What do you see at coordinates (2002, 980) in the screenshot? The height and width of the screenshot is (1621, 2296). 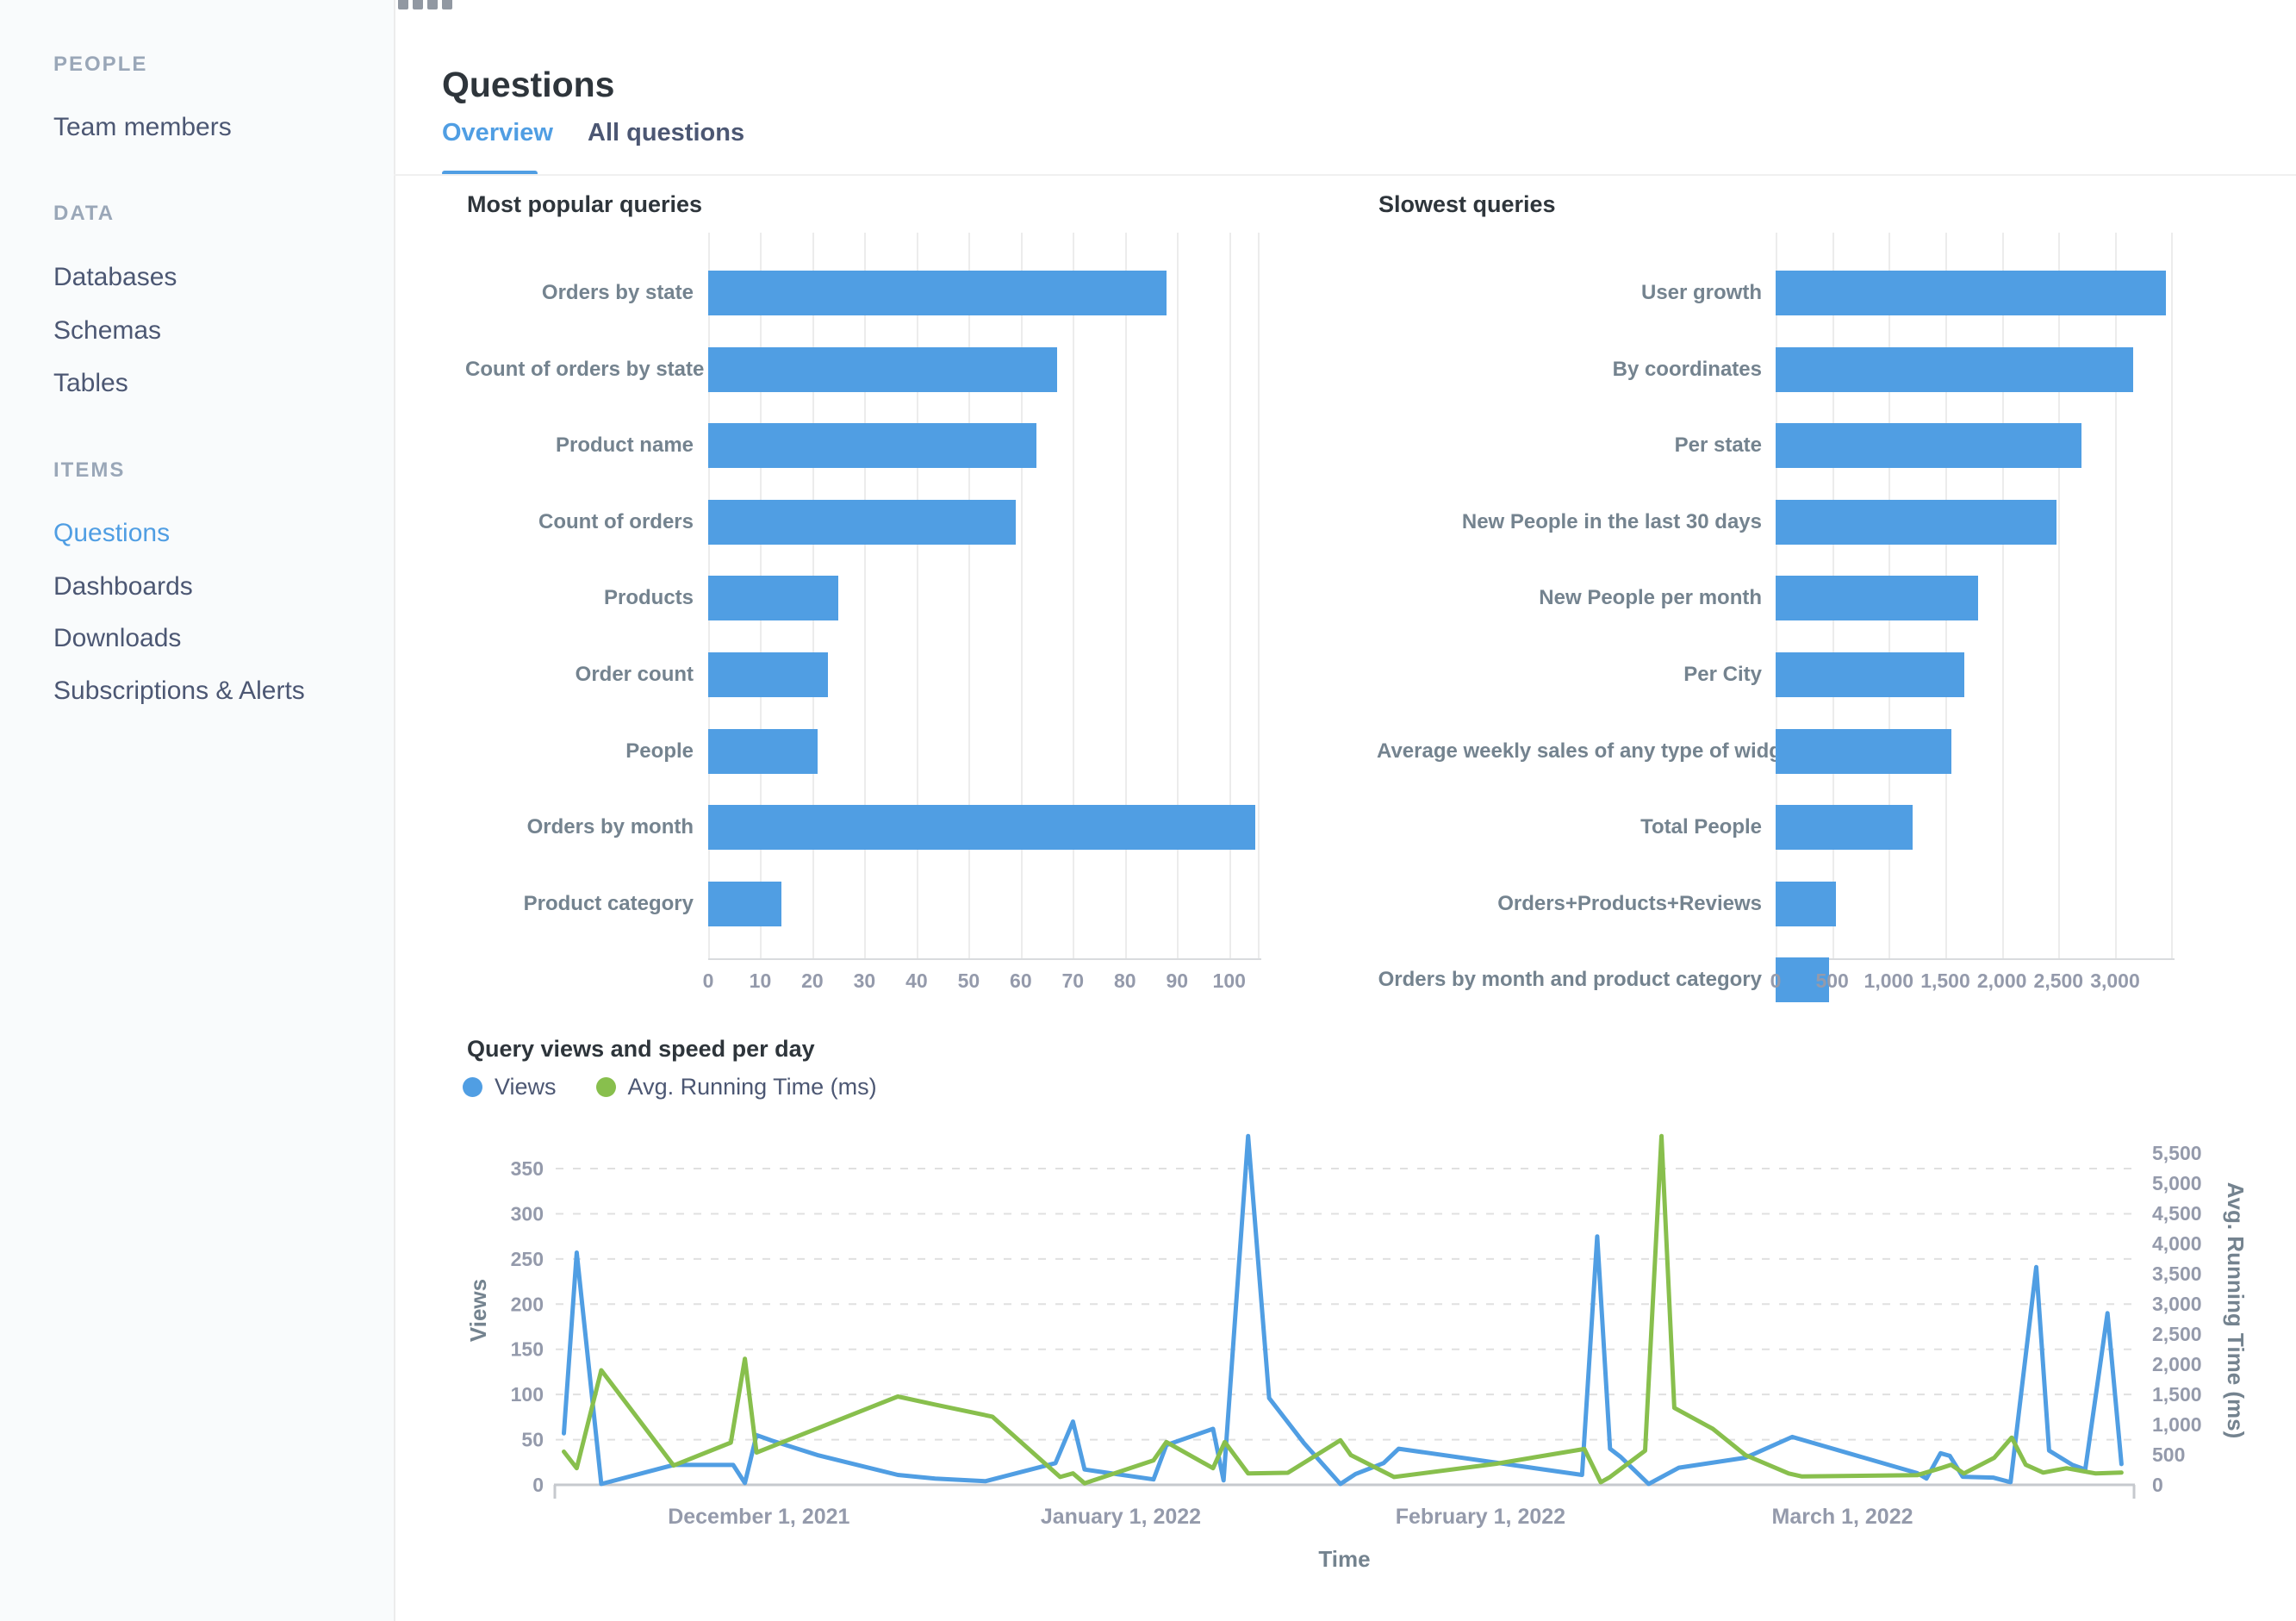 I see `x-tick-label: 2,000` at bounding box center [2002, 980].